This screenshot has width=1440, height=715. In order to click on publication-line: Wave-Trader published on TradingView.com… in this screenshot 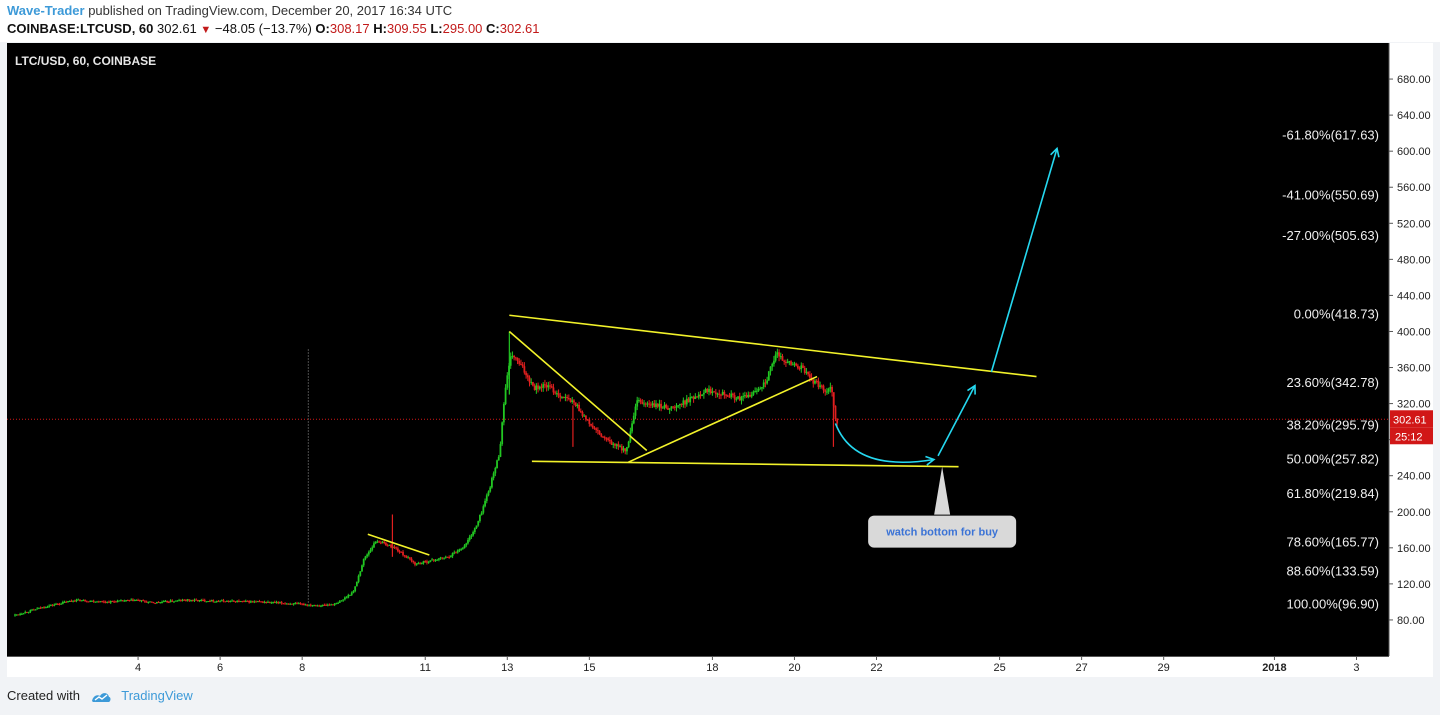, I will do `click(229, 10)`.